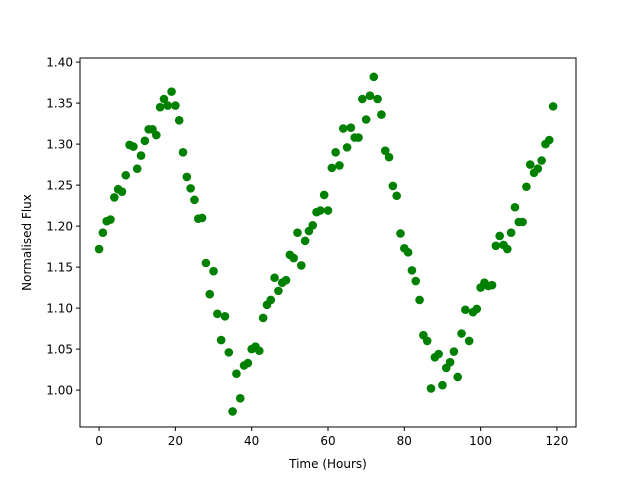 Image resolution: width=640 pixels, height=480 pixels. I want to click on x-tick-label: 0, so click(99, 441).